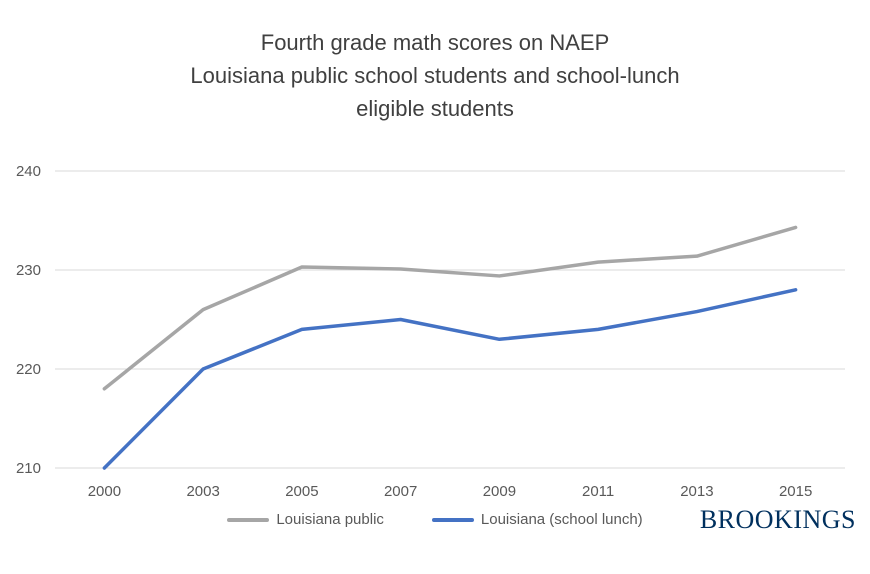 This screenshot has width=870, height=574. I want to click on y-axis-tick-label: 230, so click(28, 270).